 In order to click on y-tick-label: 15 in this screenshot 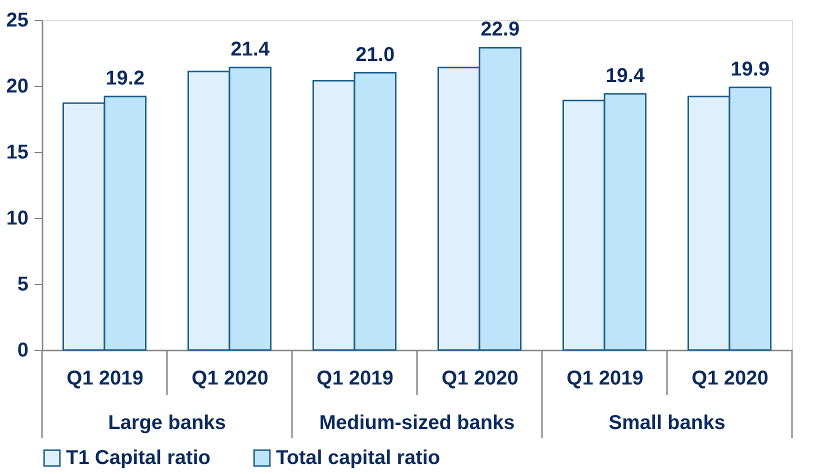, I will do `click(17, 153)`.